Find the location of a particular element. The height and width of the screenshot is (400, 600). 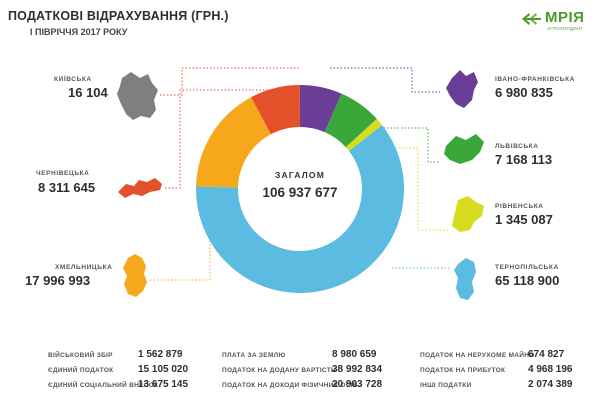

region-label-ivano-frankivsk: ІВАНО-ФРАНКІВСЬКА is located at coordinates (535, 79).